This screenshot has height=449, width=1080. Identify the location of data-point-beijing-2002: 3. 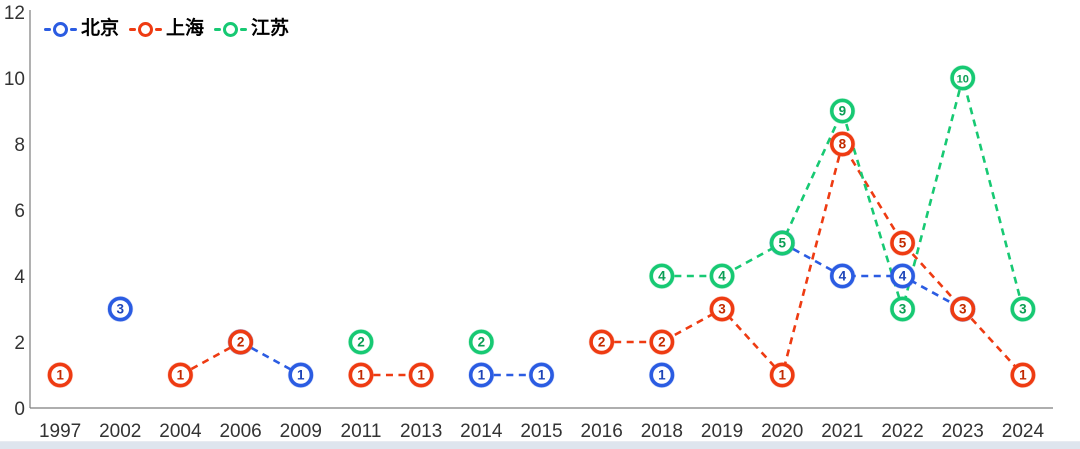
(120, 309).